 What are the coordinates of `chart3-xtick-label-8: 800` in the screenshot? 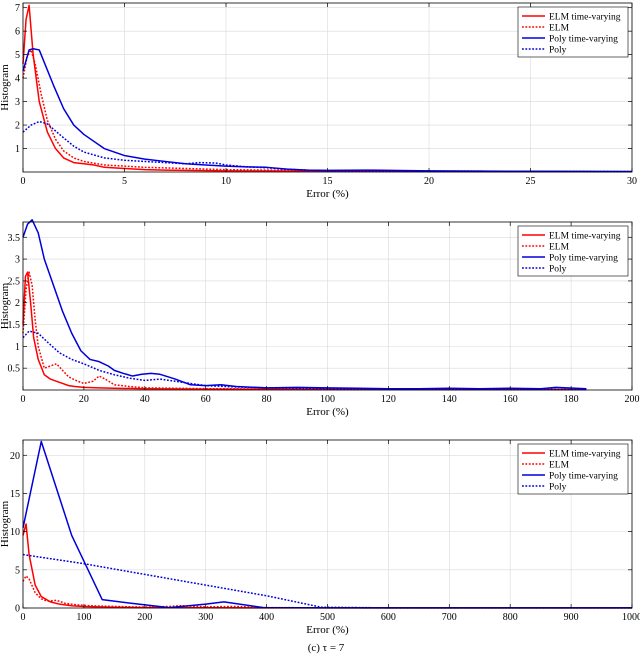 It's located at (510, 617).